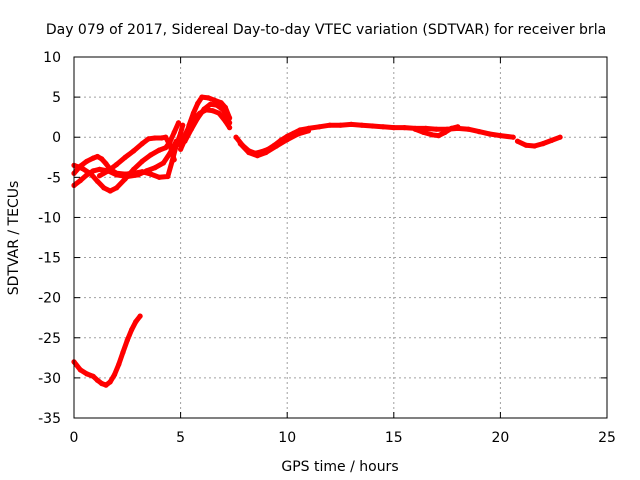 The width and height of the screenshot is (640, 480). What do you see at coordinates (607, 438) in the screenshot?
I see `x-tick-label: 25` at bounding box center [607, 438].